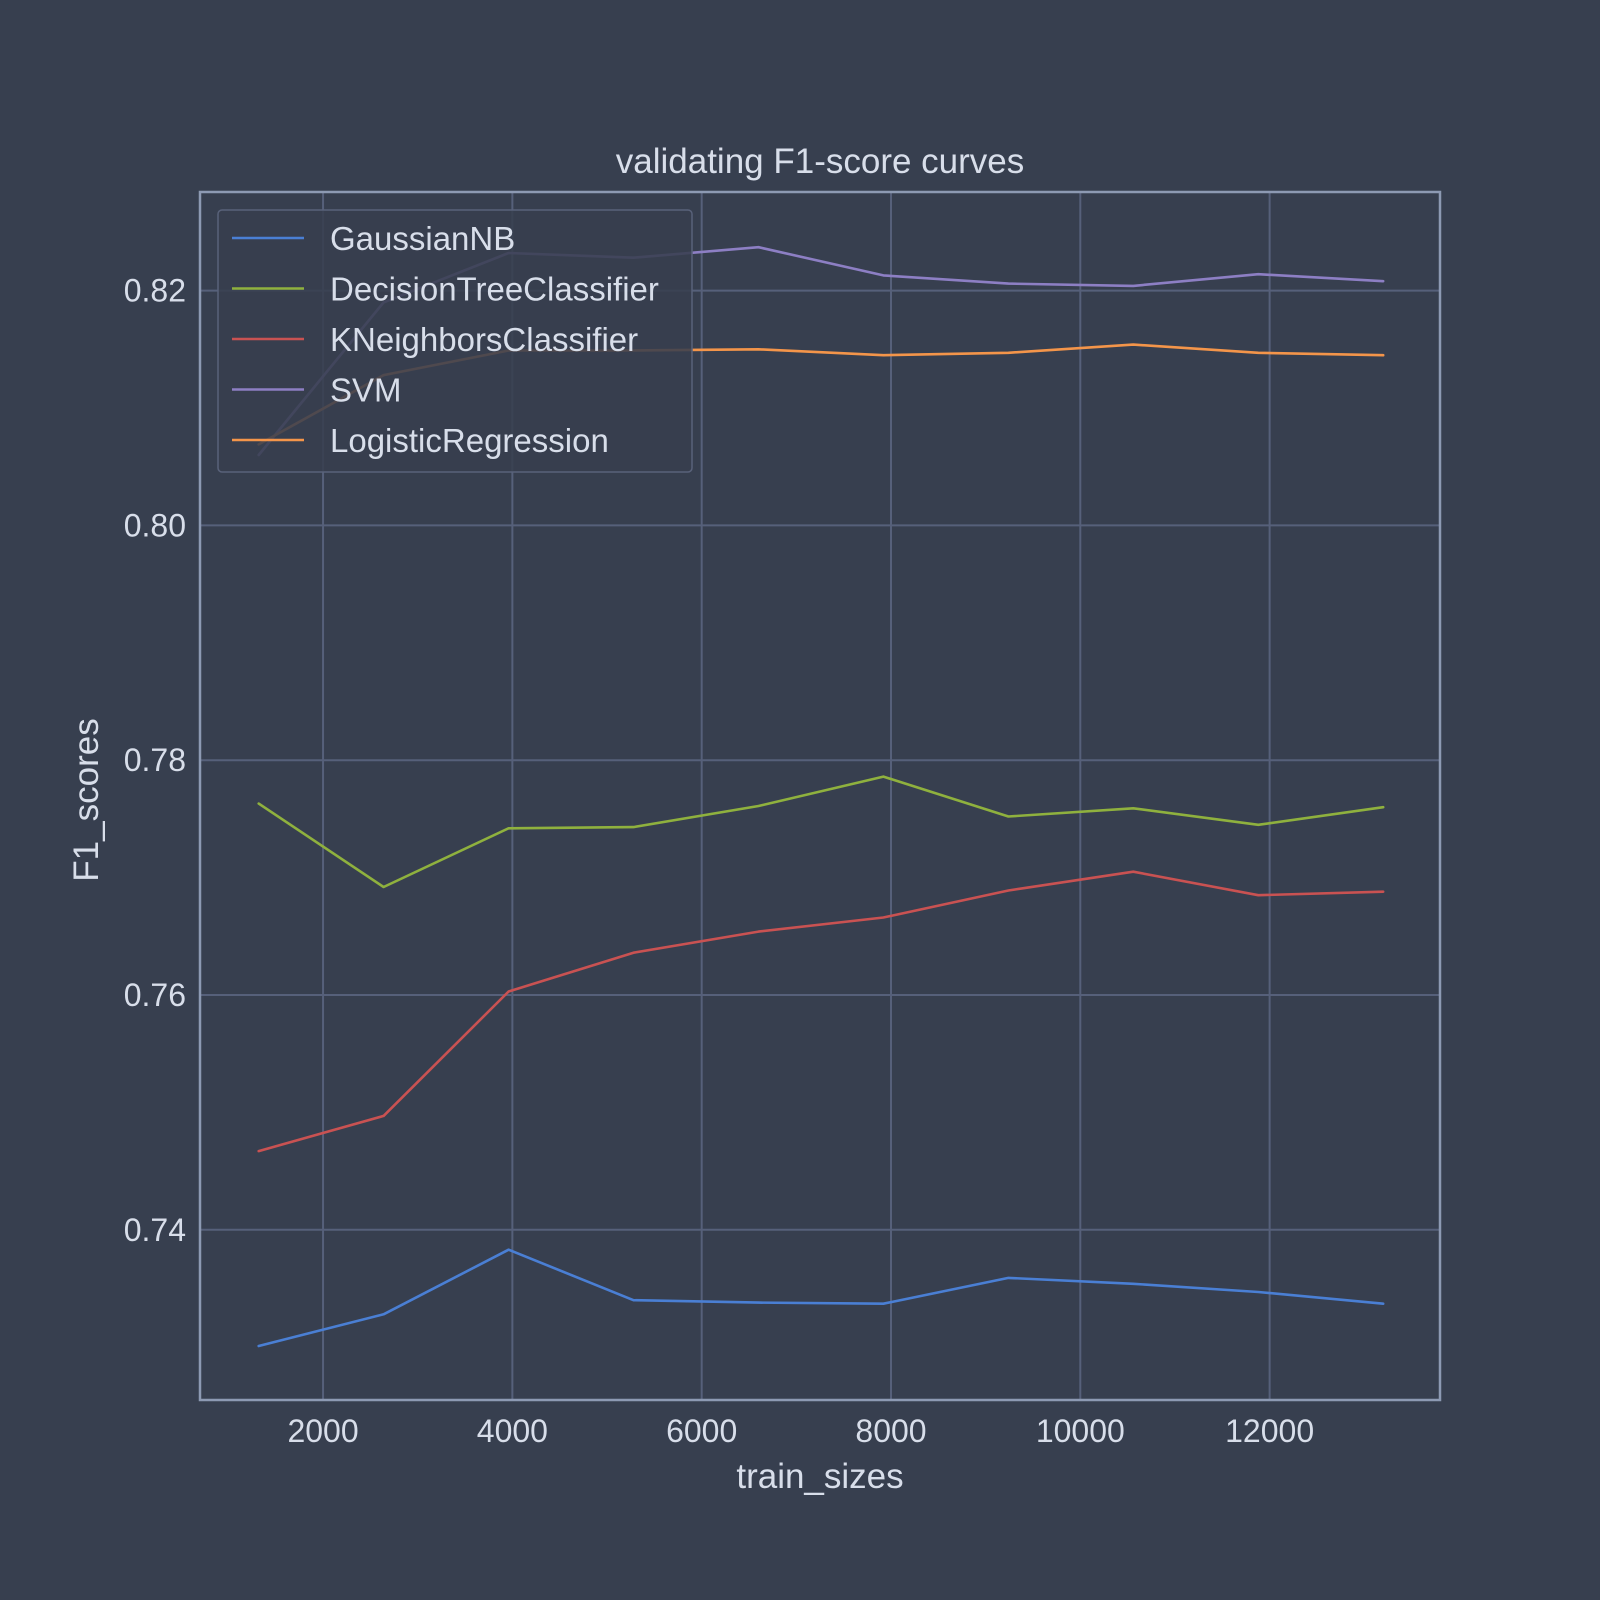 The width and height of the screenshot is (1600, 1600). I want to click on x-tick-label: 10000, so click(1080, 1431).